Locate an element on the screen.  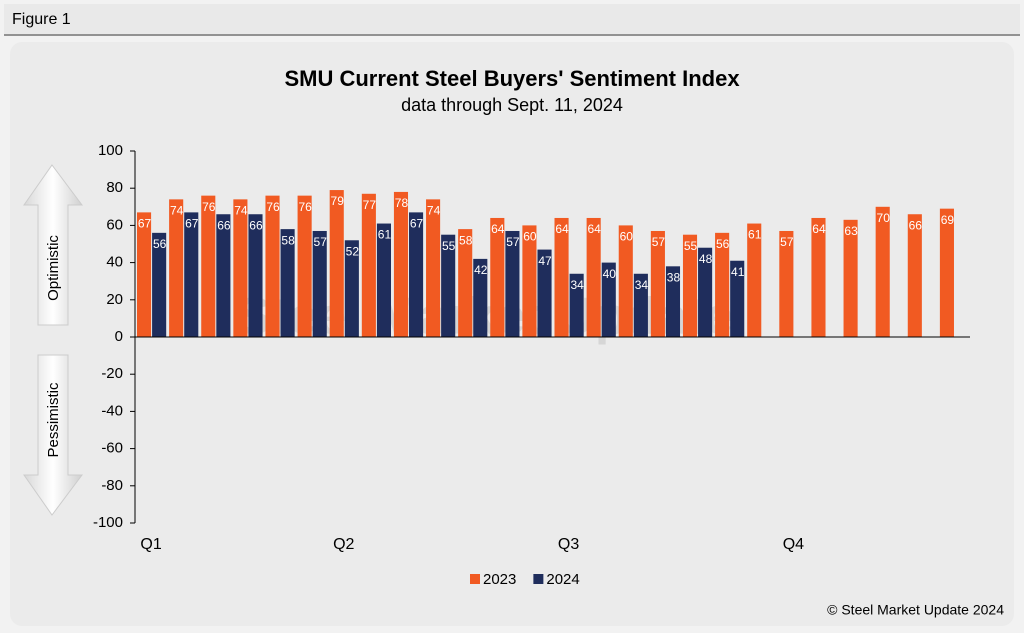
y-tick-label: 40 is located at coordinates (114, 262).